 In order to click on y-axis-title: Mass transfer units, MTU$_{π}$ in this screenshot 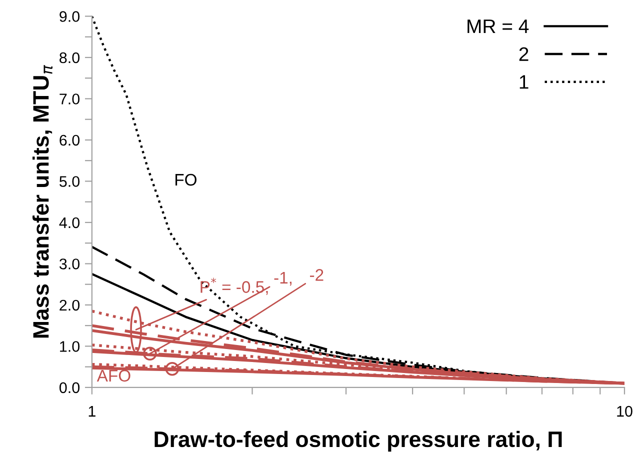, I will do `click(42, 201)`.